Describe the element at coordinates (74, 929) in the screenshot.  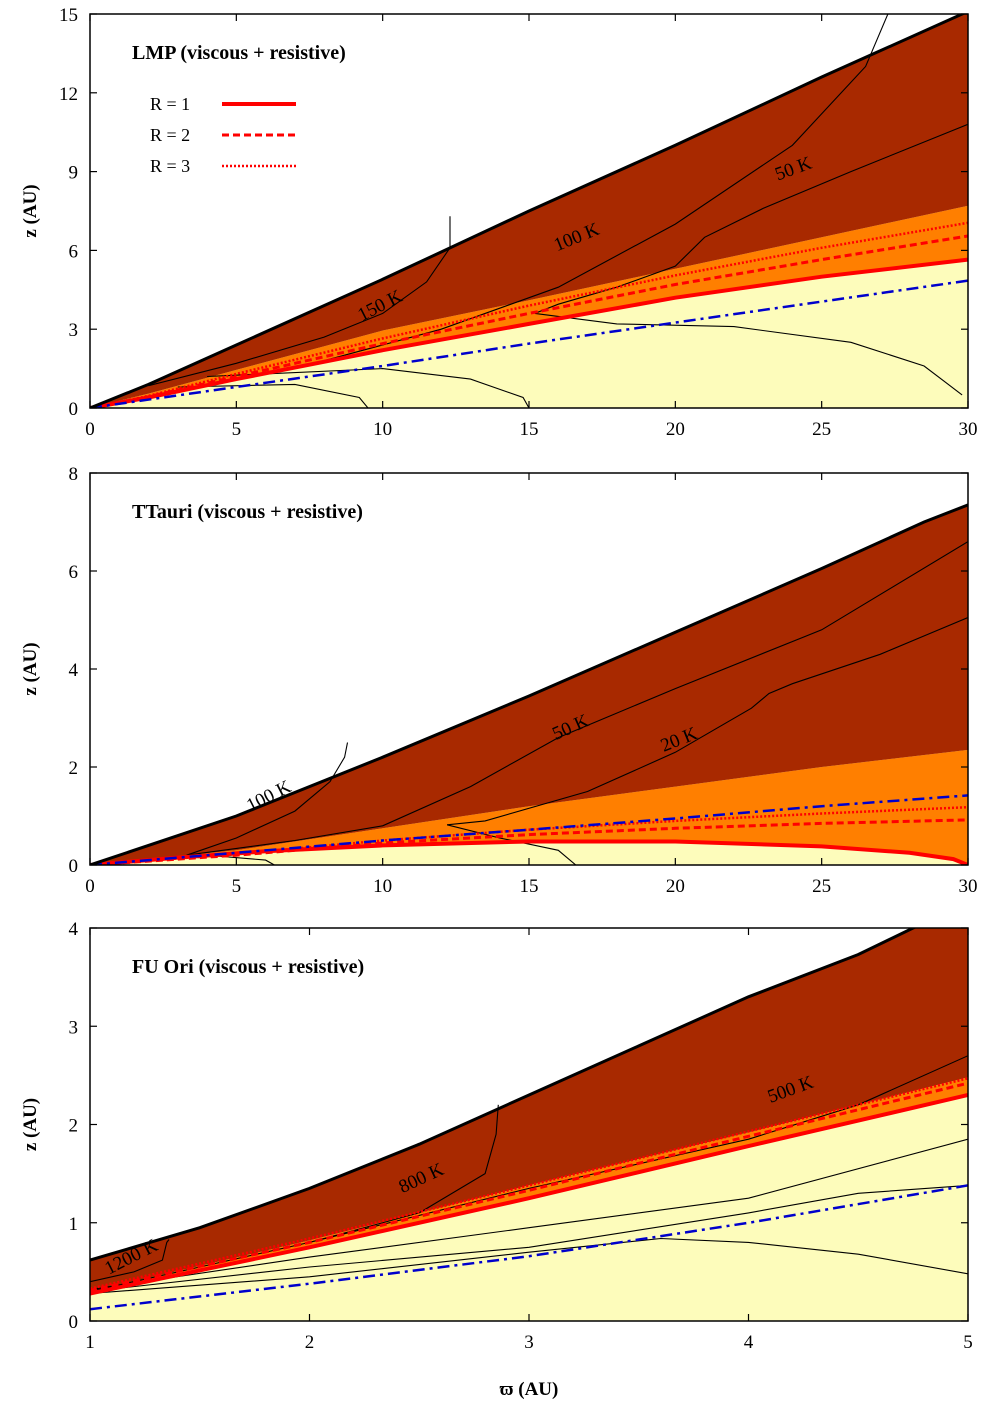
I see `panel3-y-tick-label-4: 4` at that location.